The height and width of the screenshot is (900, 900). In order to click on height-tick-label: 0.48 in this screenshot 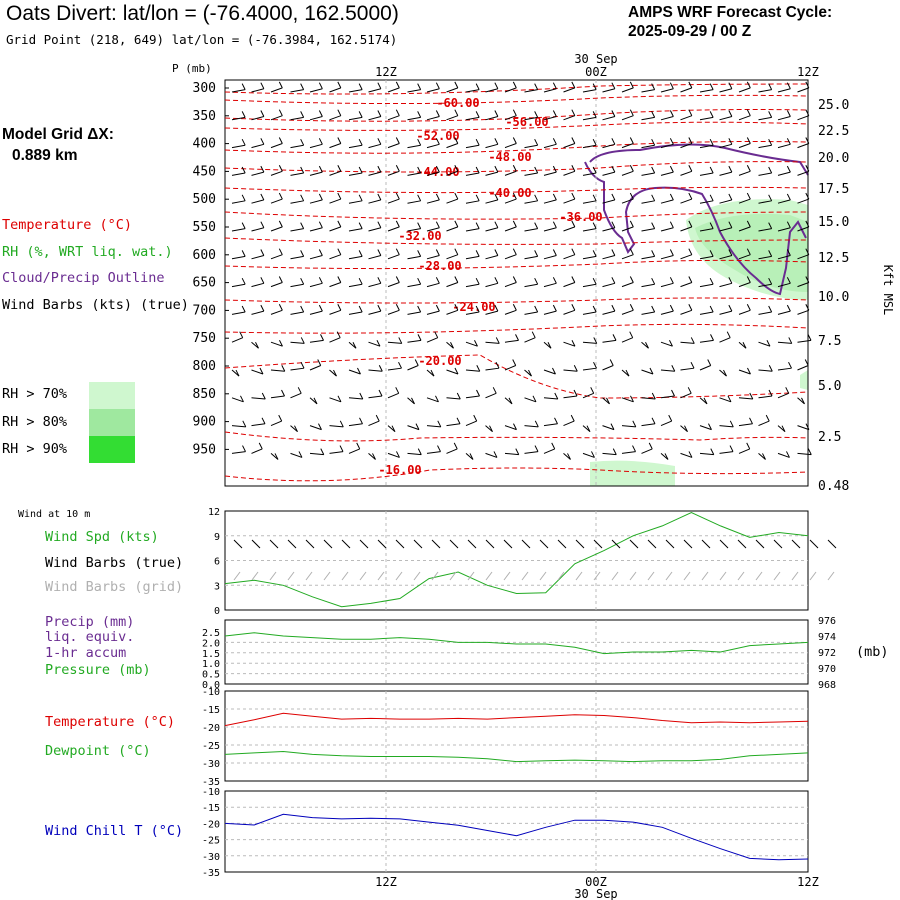, I will do `click(833, 486)`.